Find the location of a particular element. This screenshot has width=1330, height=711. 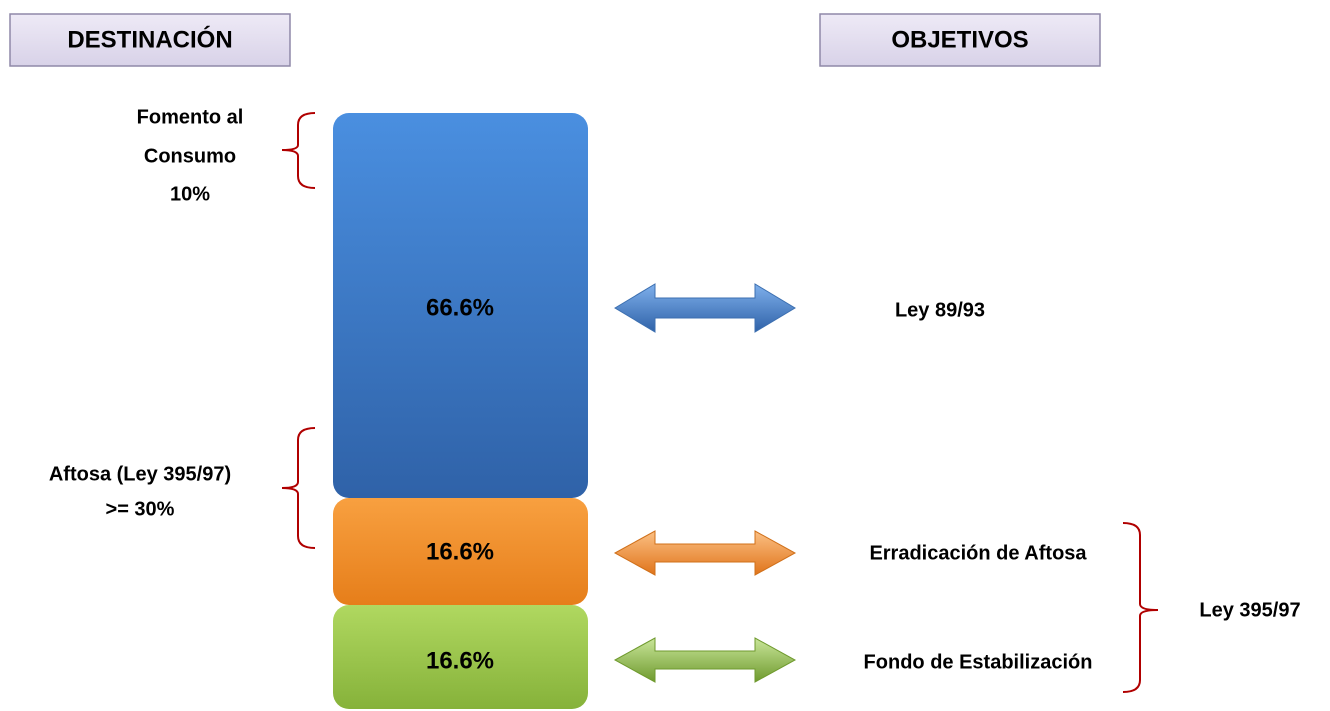

left-label: Fomento al is located at coordinates (190, 117).